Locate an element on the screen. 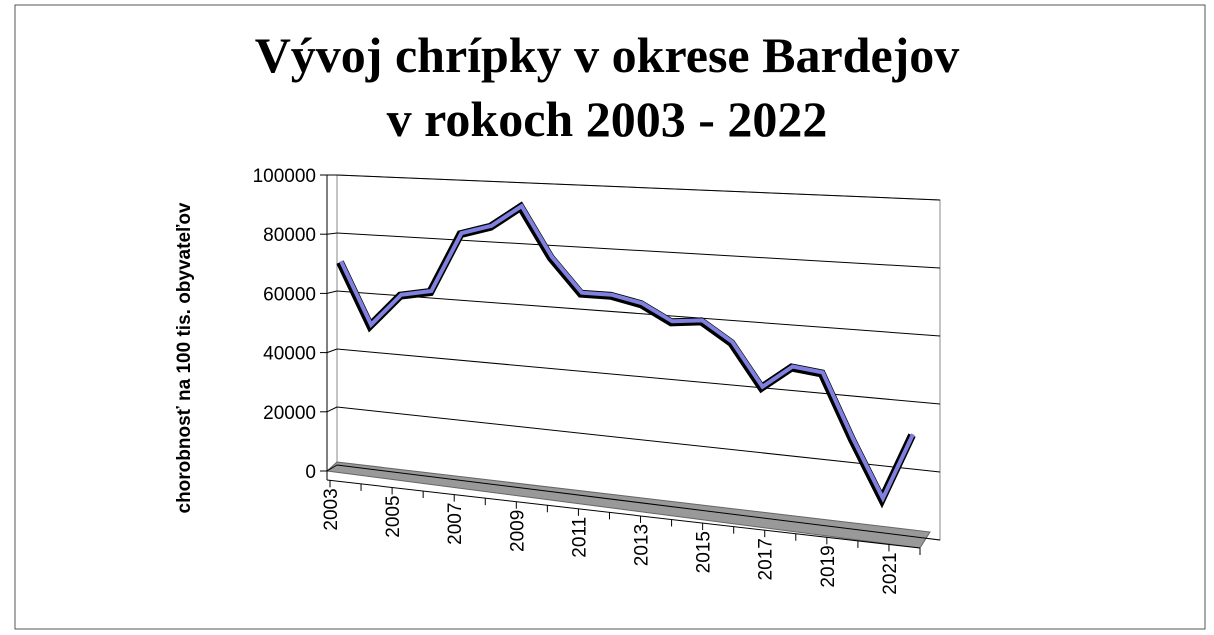 Image resolution: width=1214 pixels, height=635 pixels. x-tick-label: 2019 is located at coordinates (828, 566).